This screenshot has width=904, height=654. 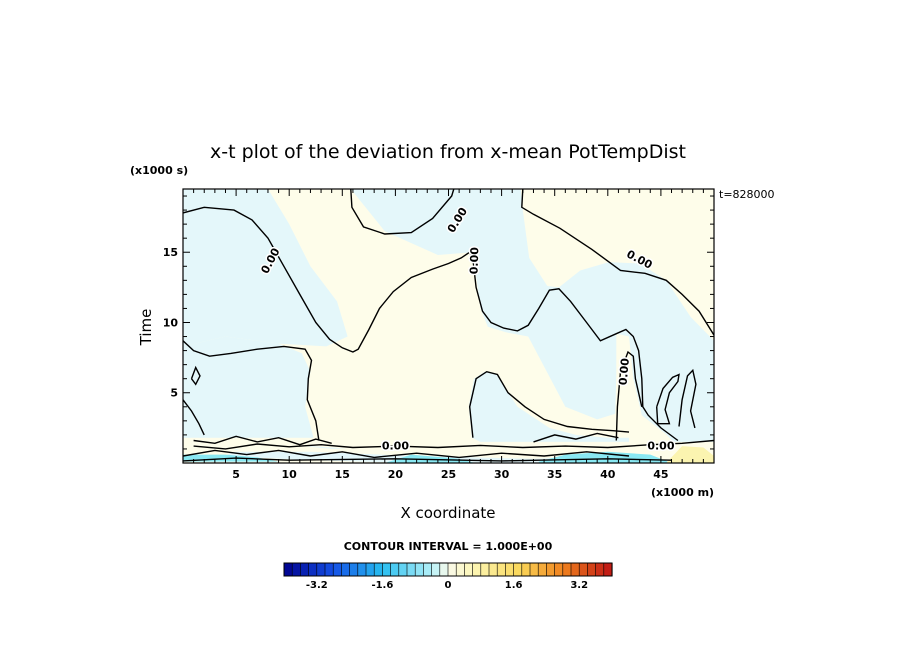 I want to click on colorbar-tick-label: -3.2, so click(x=317, y=585).